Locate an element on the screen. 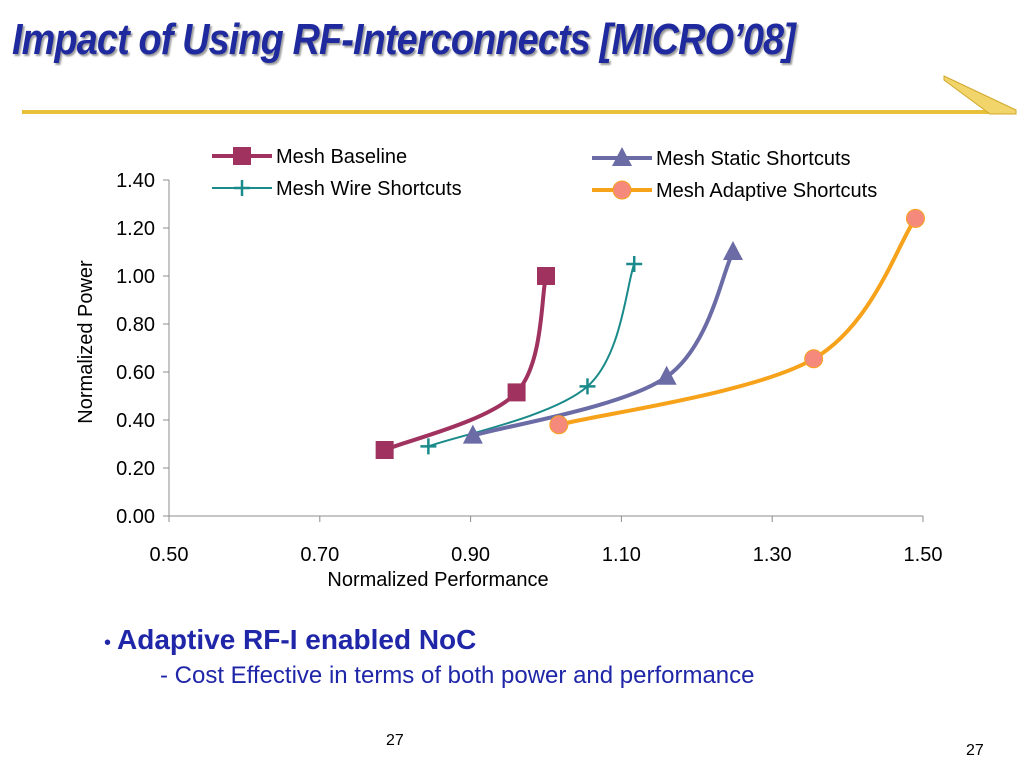  legend-item-mesh-wire-shortcuts: Mesh Wire Shortcuts is located at coordinates (337, 189).